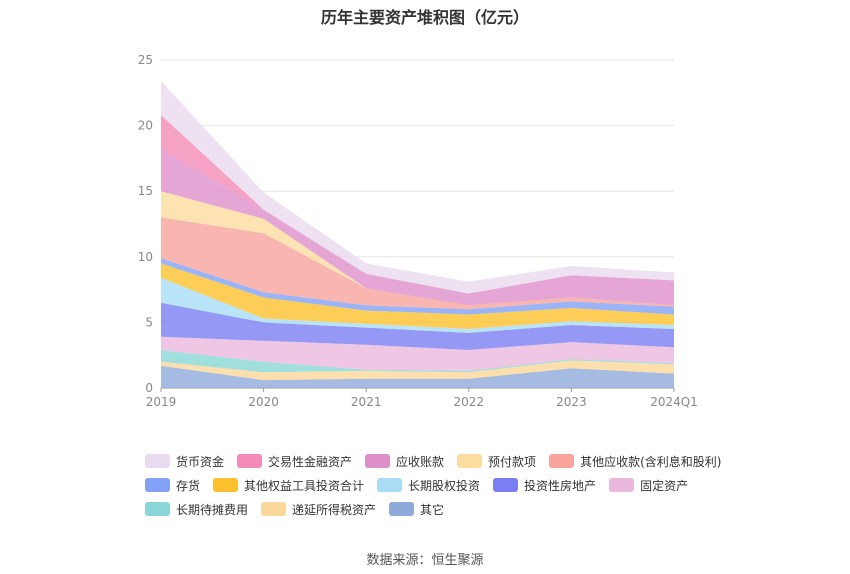 The height and width of the screenshot is (574, 850). Describe the element at coordinates (188, 485) in the screenshot. I see `legend-label: 存货` at that location.